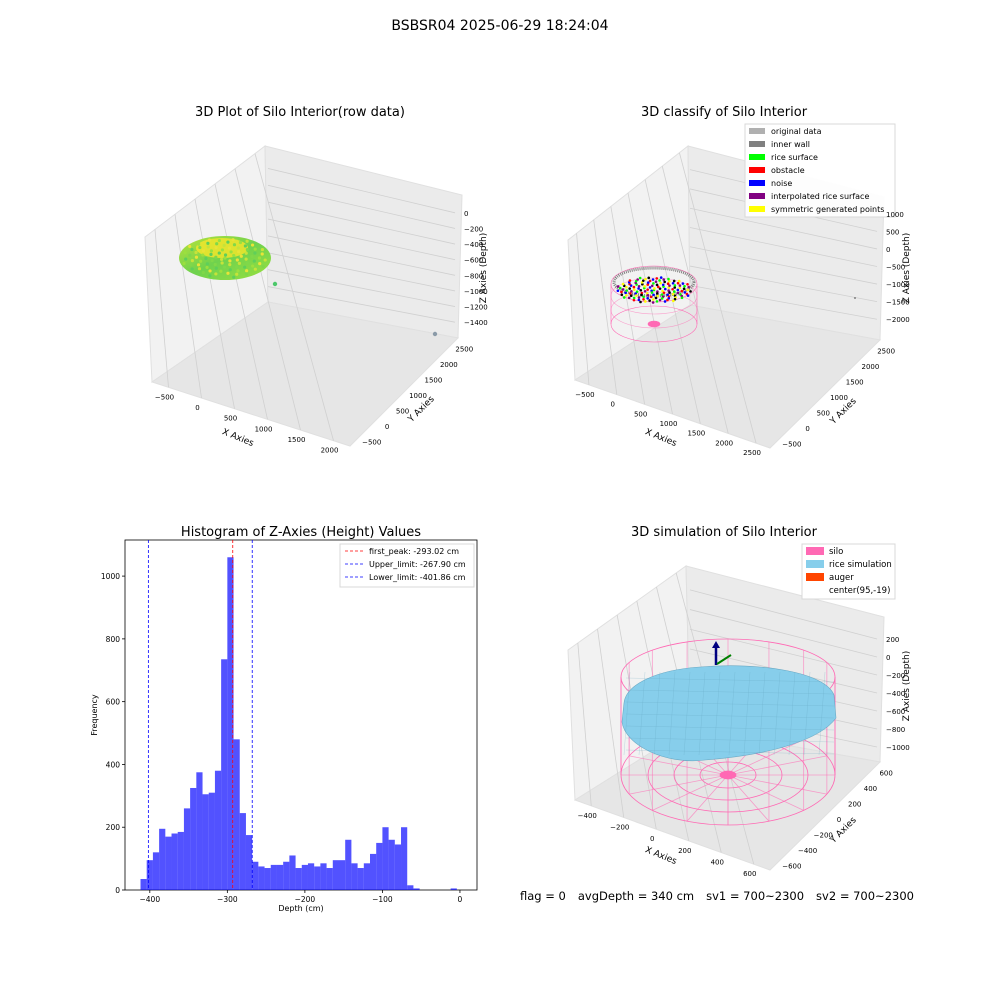 The width and height of the screenshot is (1000, 1000). What do you see at coordinates (781, 183) in the screenshot?
I see `legend-label: noise` at bounding box center [781, 183].